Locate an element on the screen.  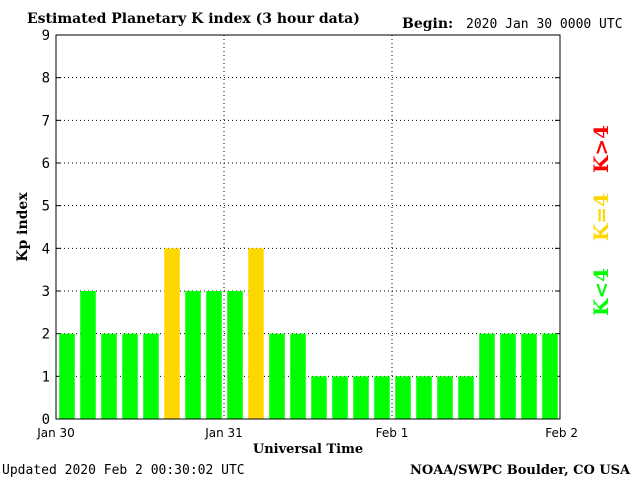
x-tick-label: Jan 31 is located at coordinates (223, 433).